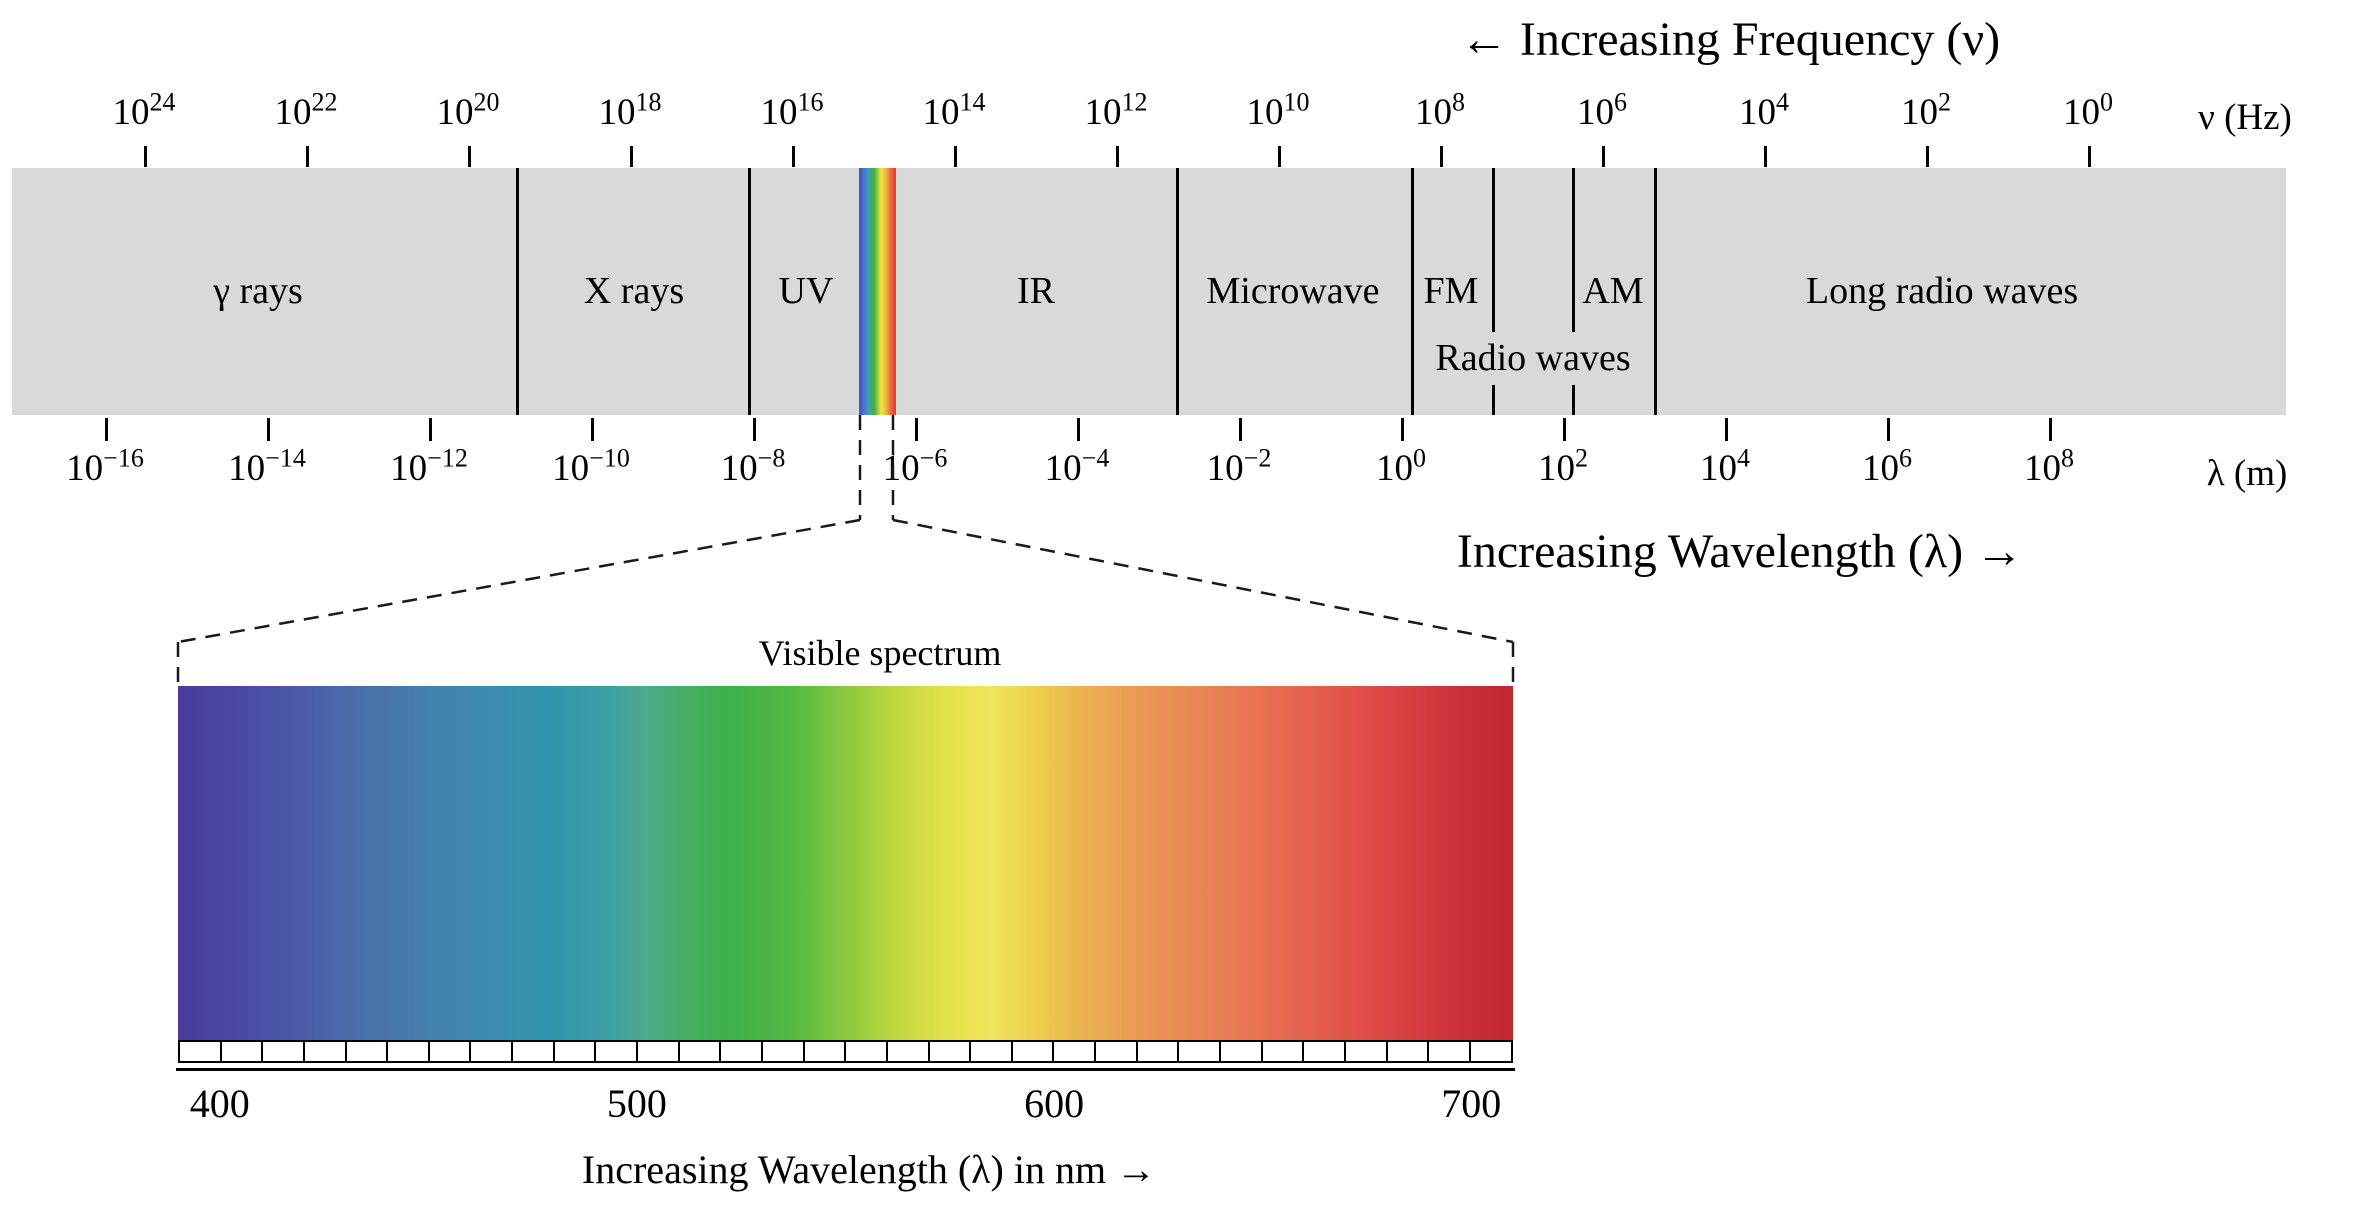 Image resolution: width=2370 pixels, height=1206 pixels. I want to click on frequency-label: 108, so click(1440, 110).